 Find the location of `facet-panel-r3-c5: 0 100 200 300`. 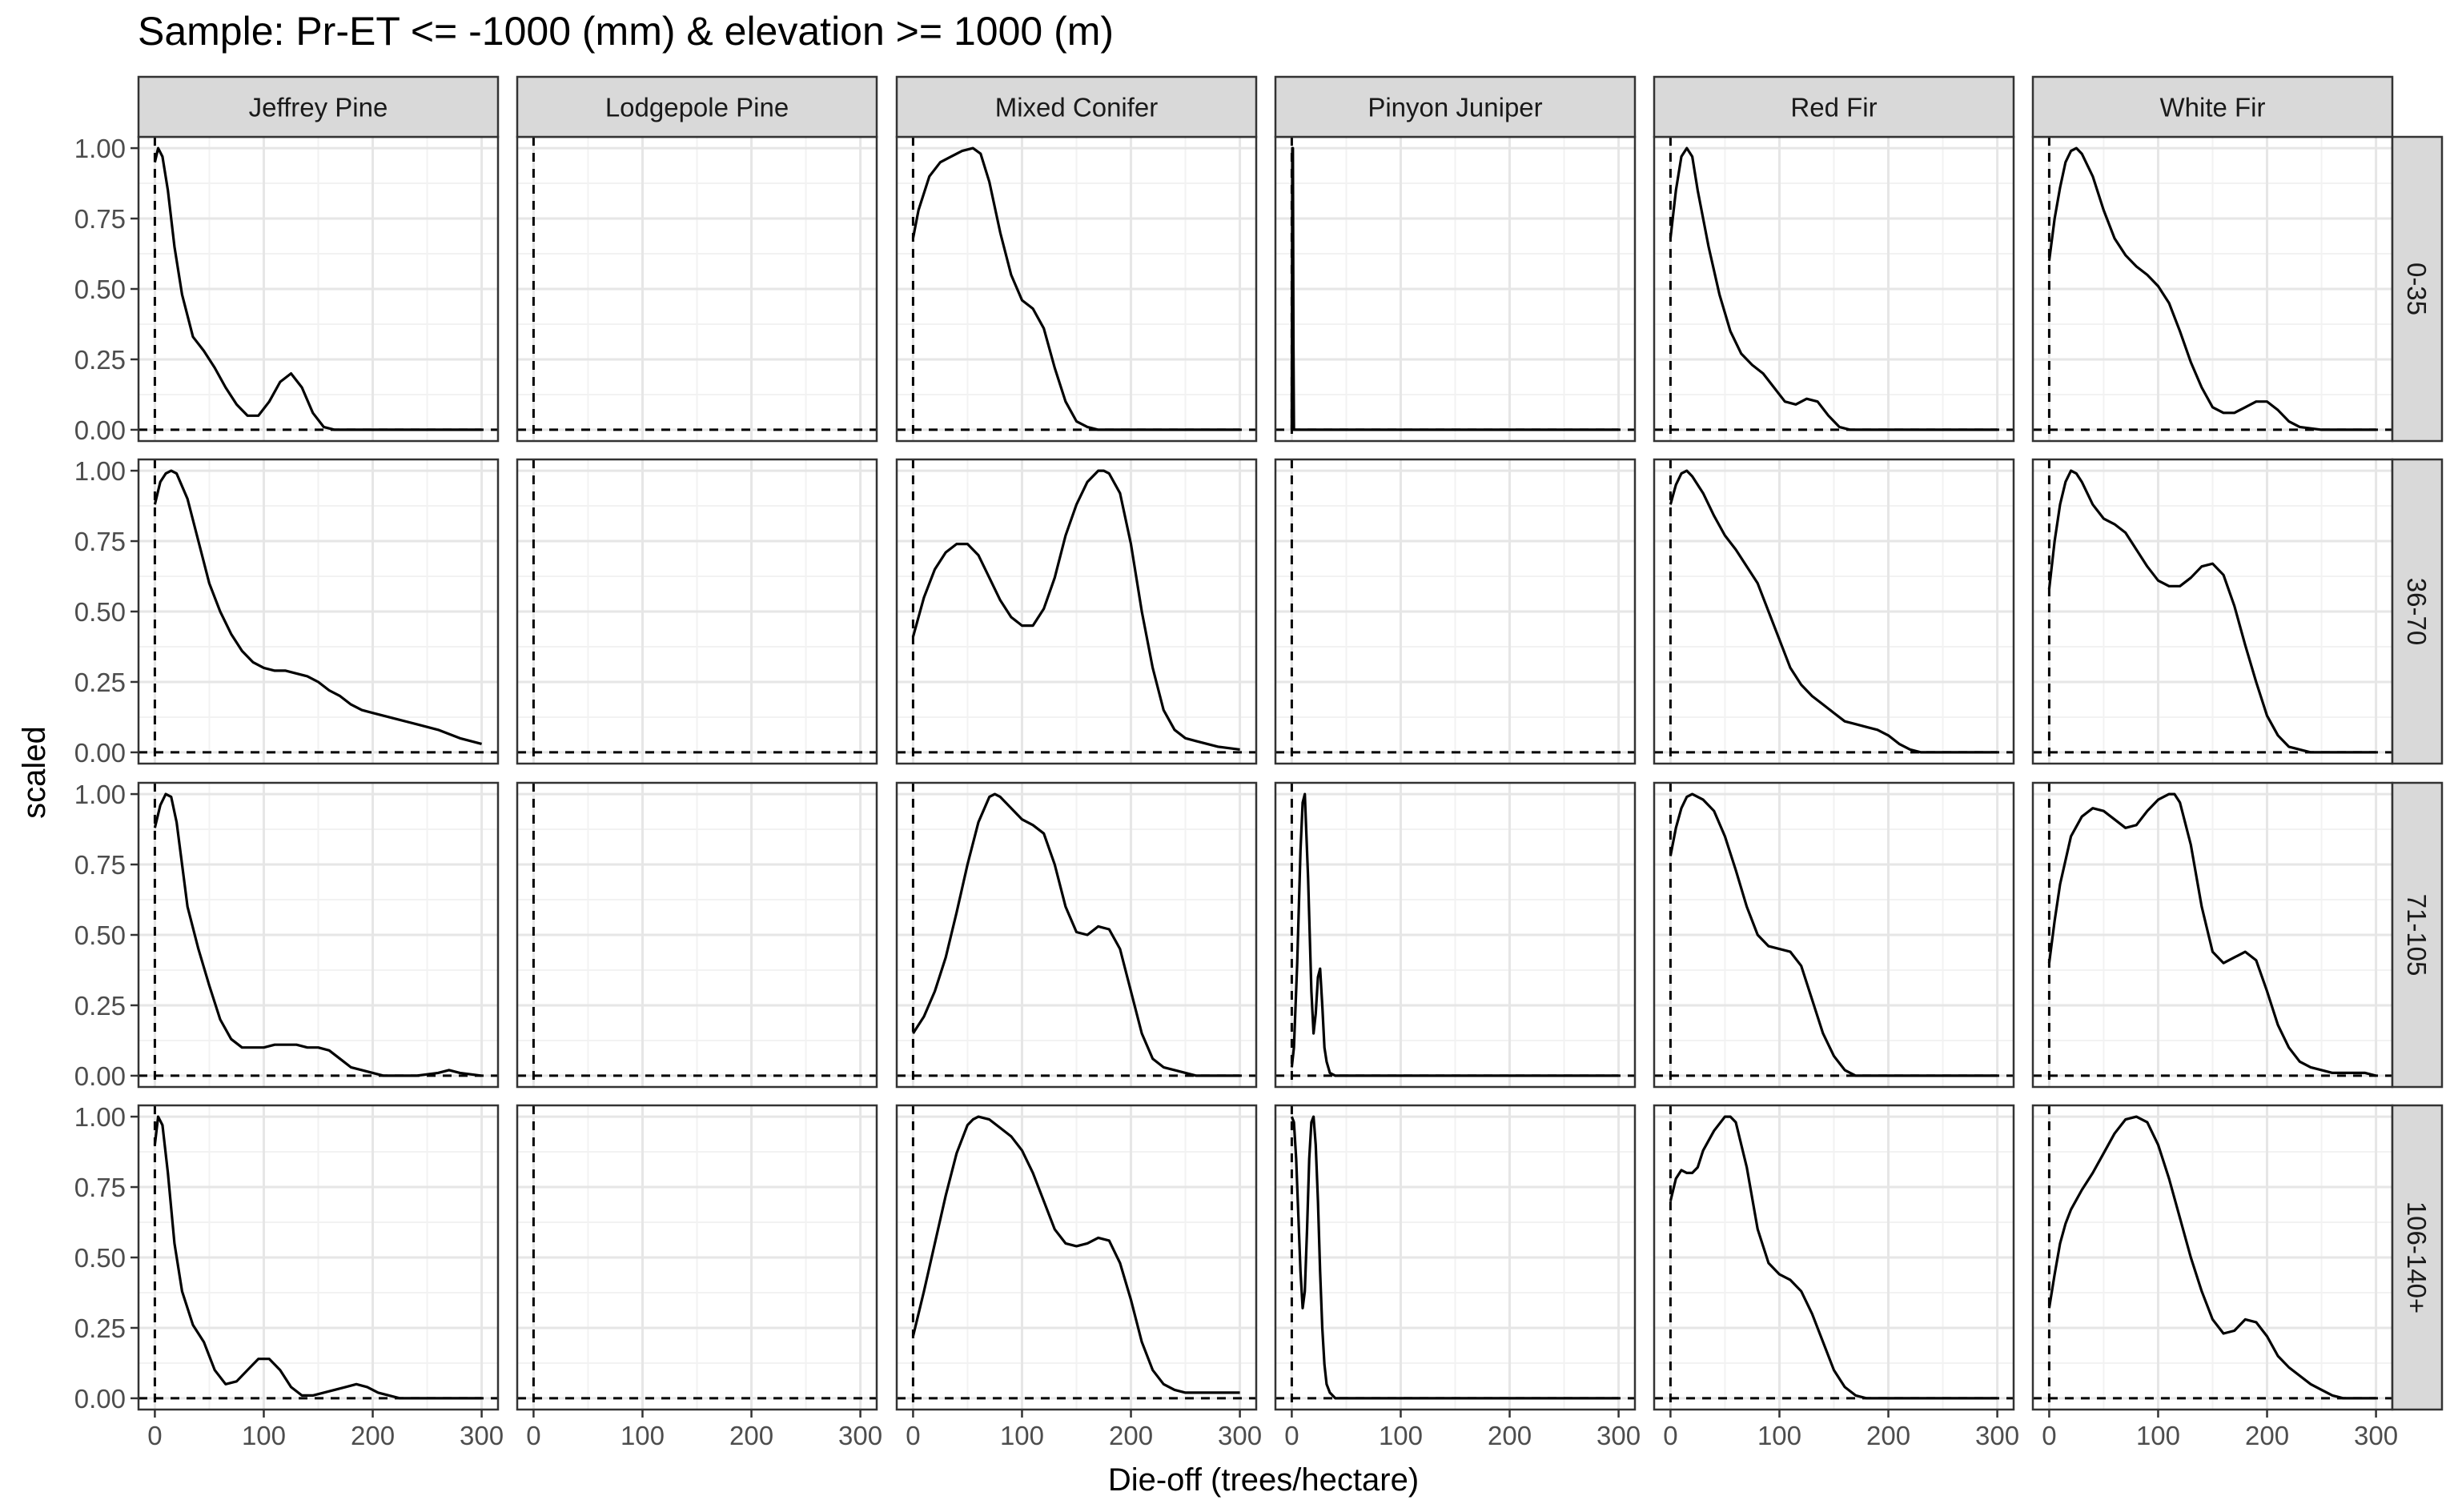

facet-panel-r3-c5: 0 100 200 300 is located at coordinates (2214, 1277).